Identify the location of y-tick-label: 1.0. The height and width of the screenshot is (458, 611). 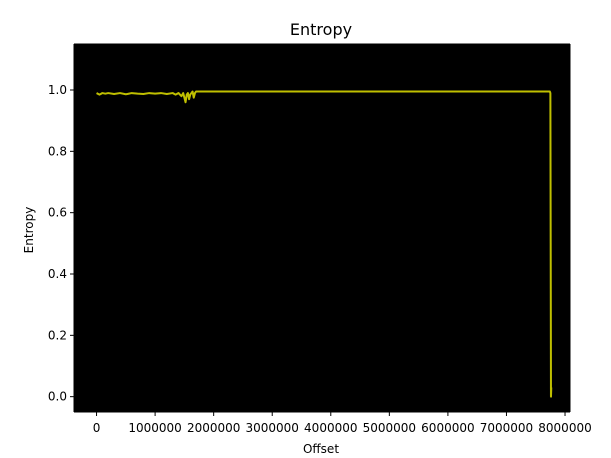
(57, 90).